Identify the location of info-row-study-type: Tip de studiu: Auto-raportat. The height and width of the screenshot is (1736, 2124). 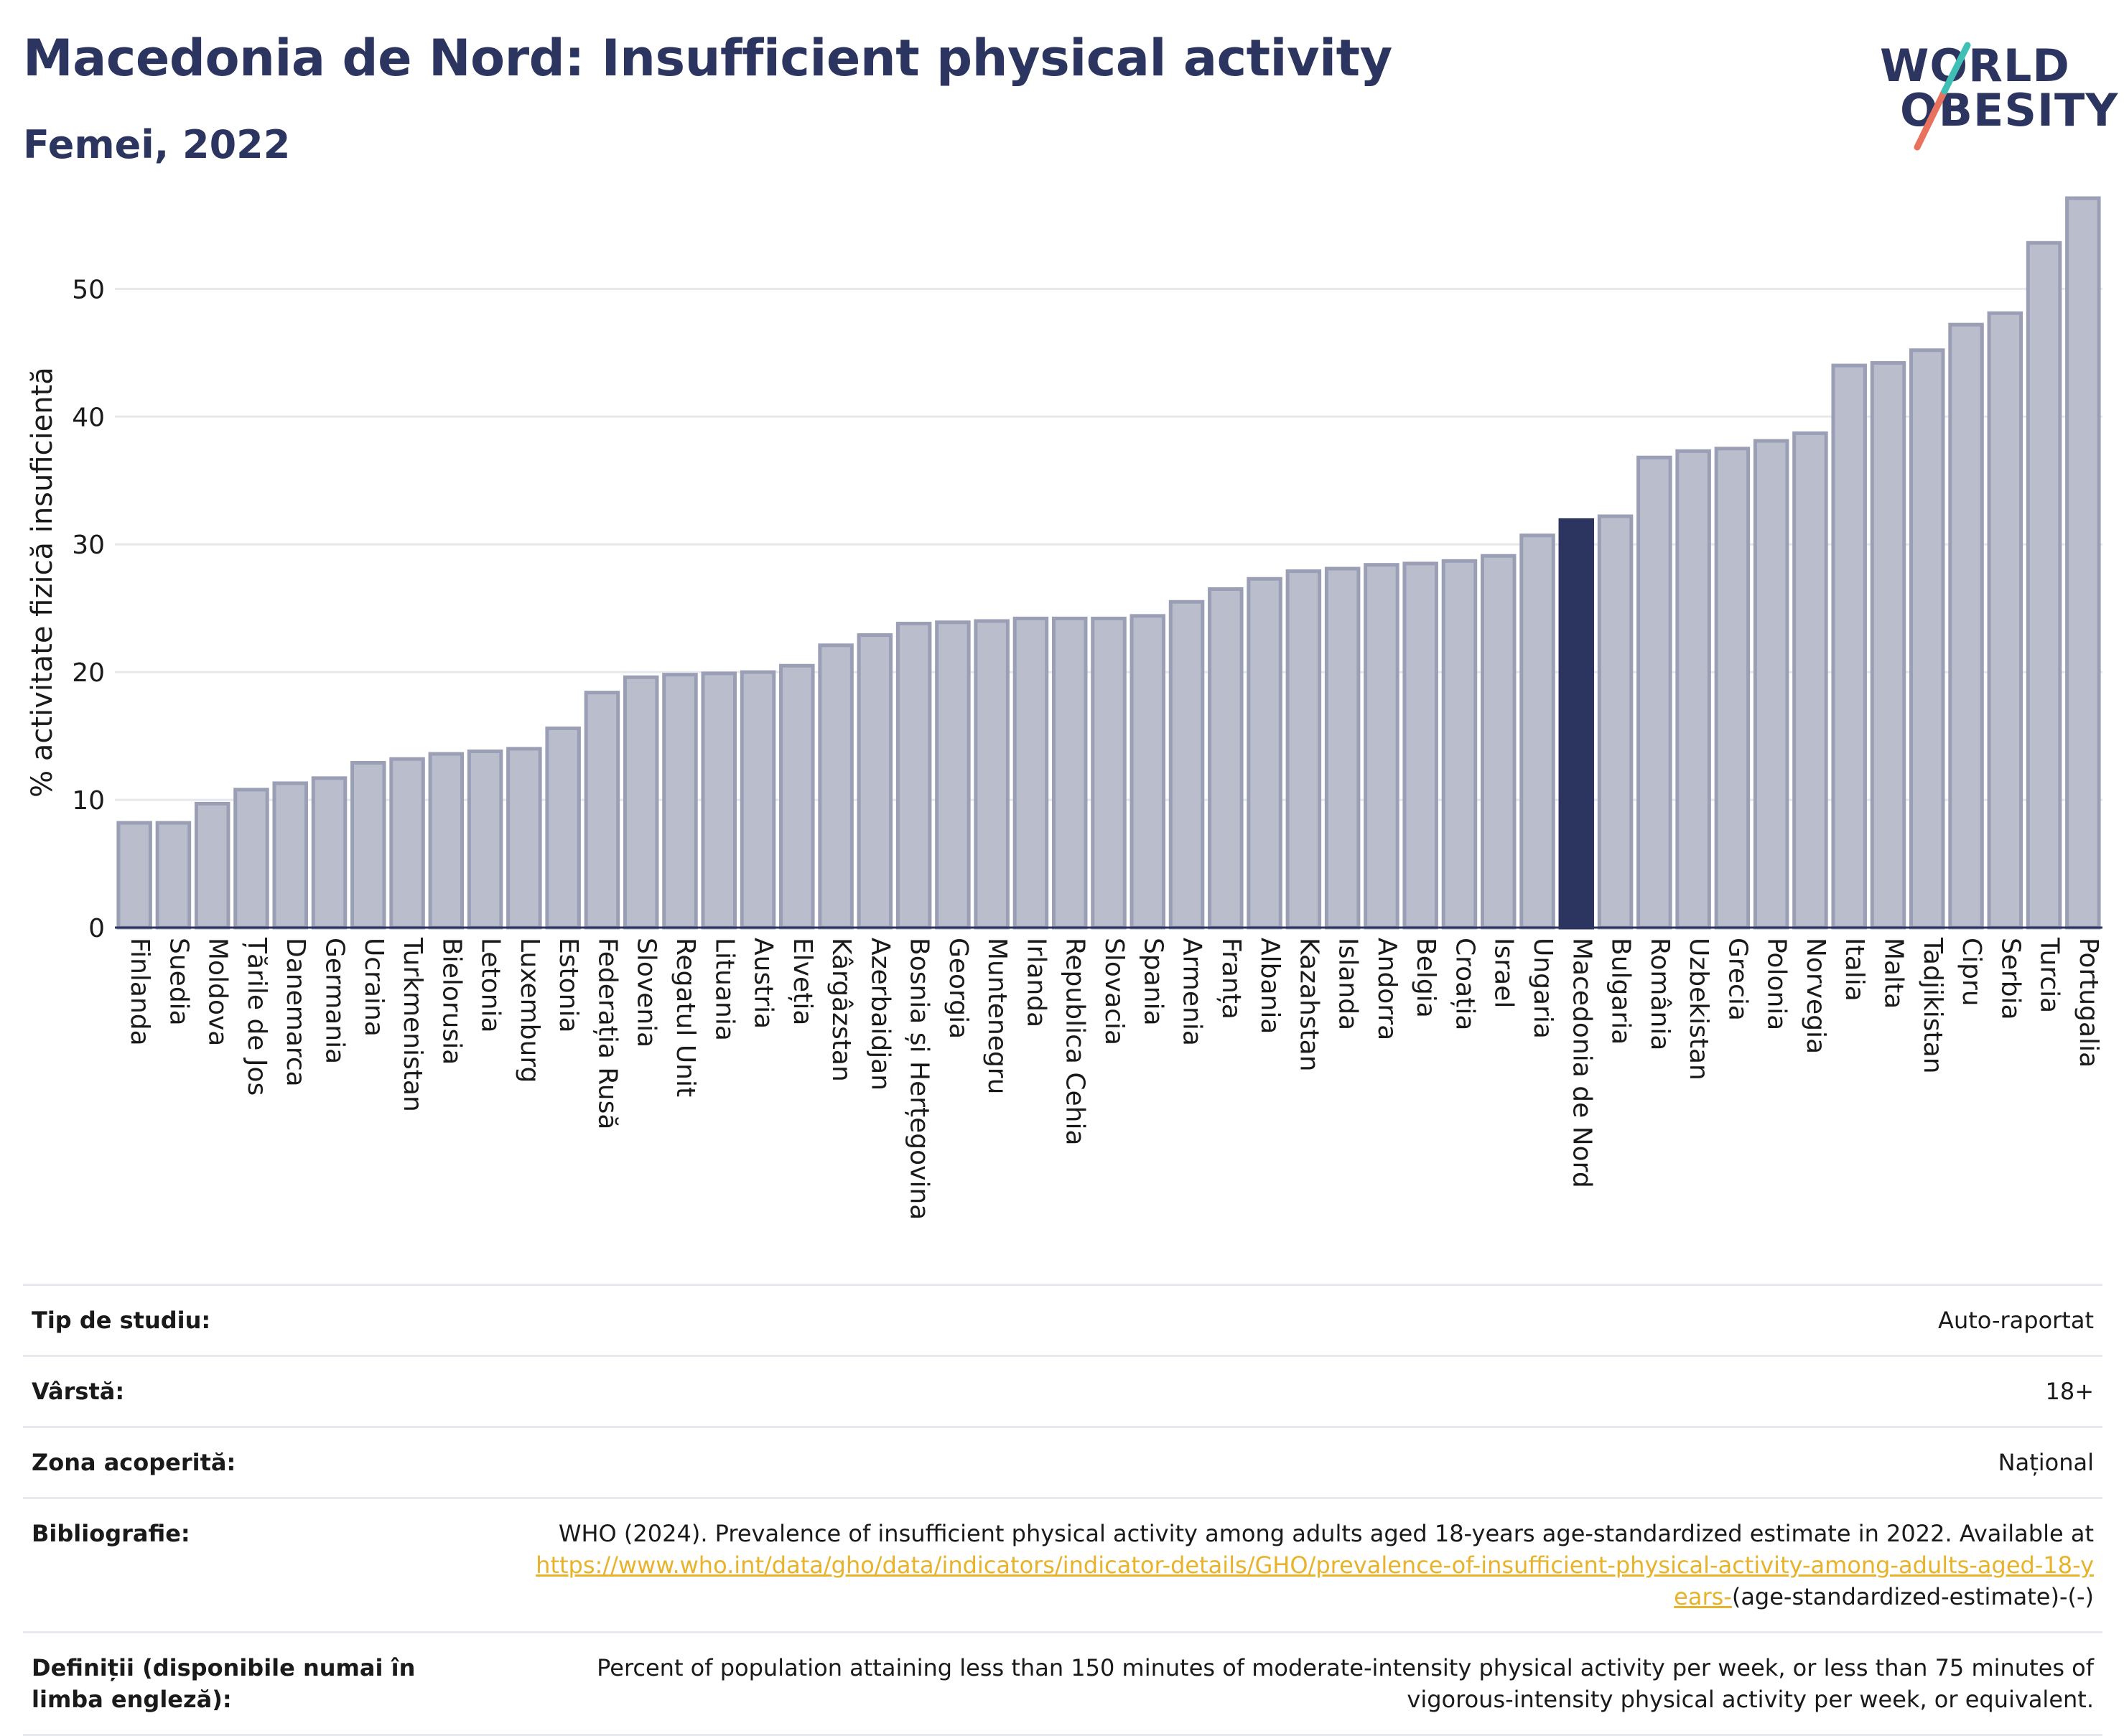
(1062, 1319).